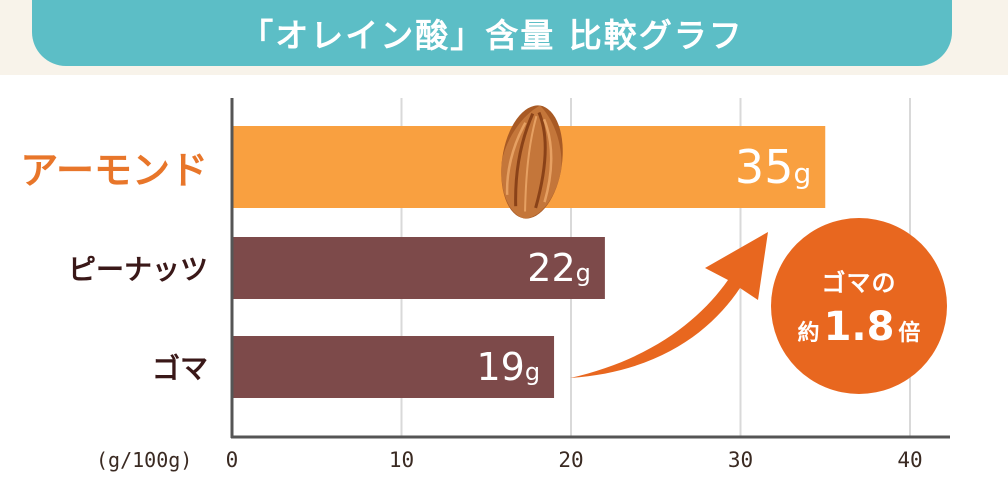  Describe the element at coordinates (773, 167) in the screenshot. I see `value-label-0: 35g` at that location.